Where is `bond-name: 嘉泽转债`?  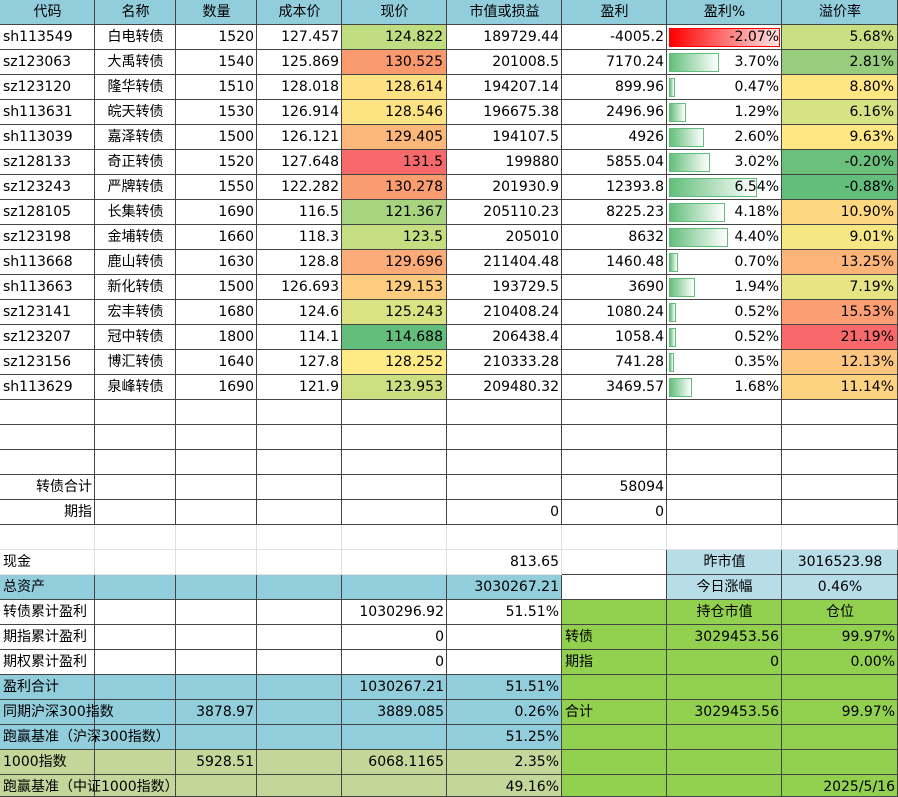
bond-name: 嘉泽转债 is located at coordinates (135, 137).